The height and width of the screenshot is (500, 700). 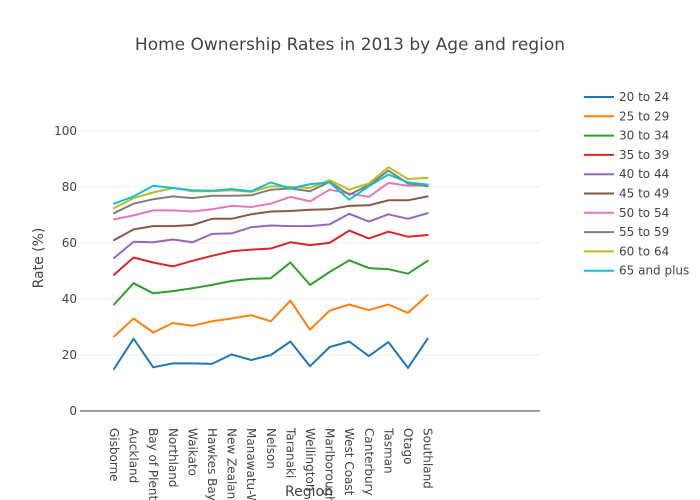 What do you see at coordinates (654, 271) in the screenshot?
I see `legend-label: 65 and plus` at bounding box center [654, 271].